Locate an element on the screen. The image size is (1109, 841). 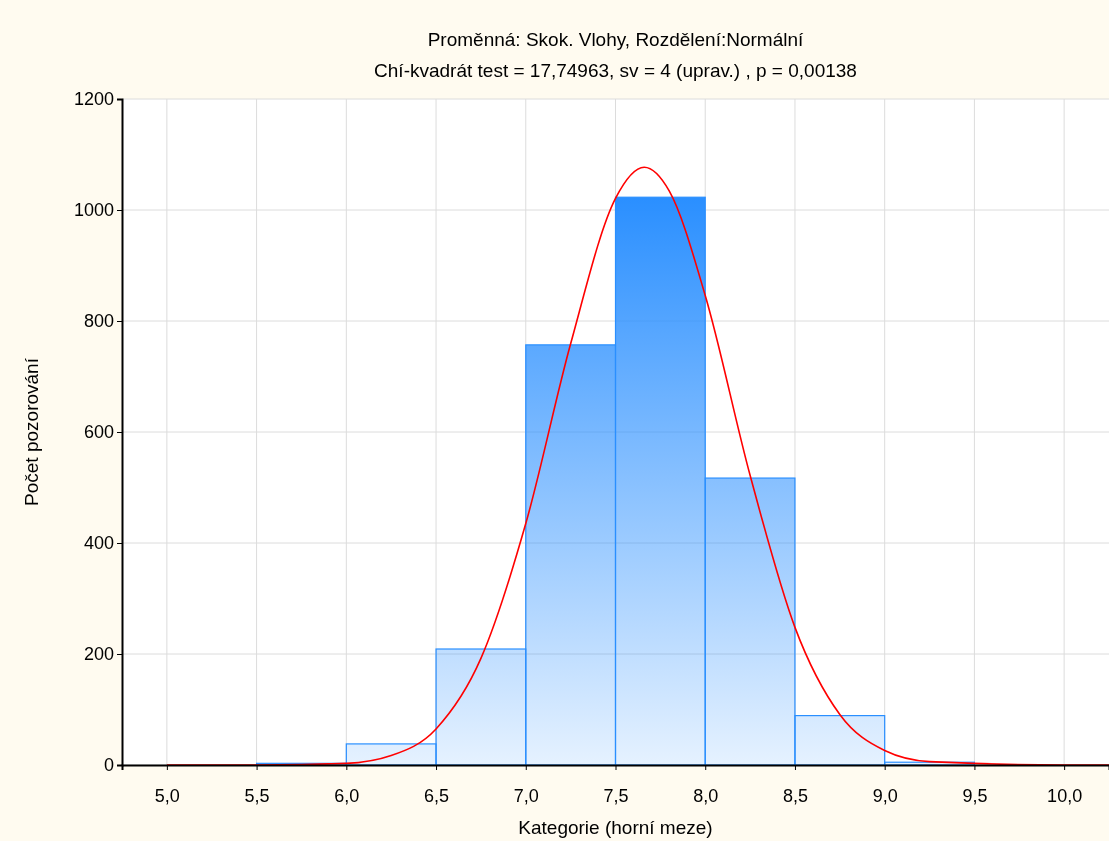
y-axis-title: Počet pozorování is located at coordinates (31, 431).